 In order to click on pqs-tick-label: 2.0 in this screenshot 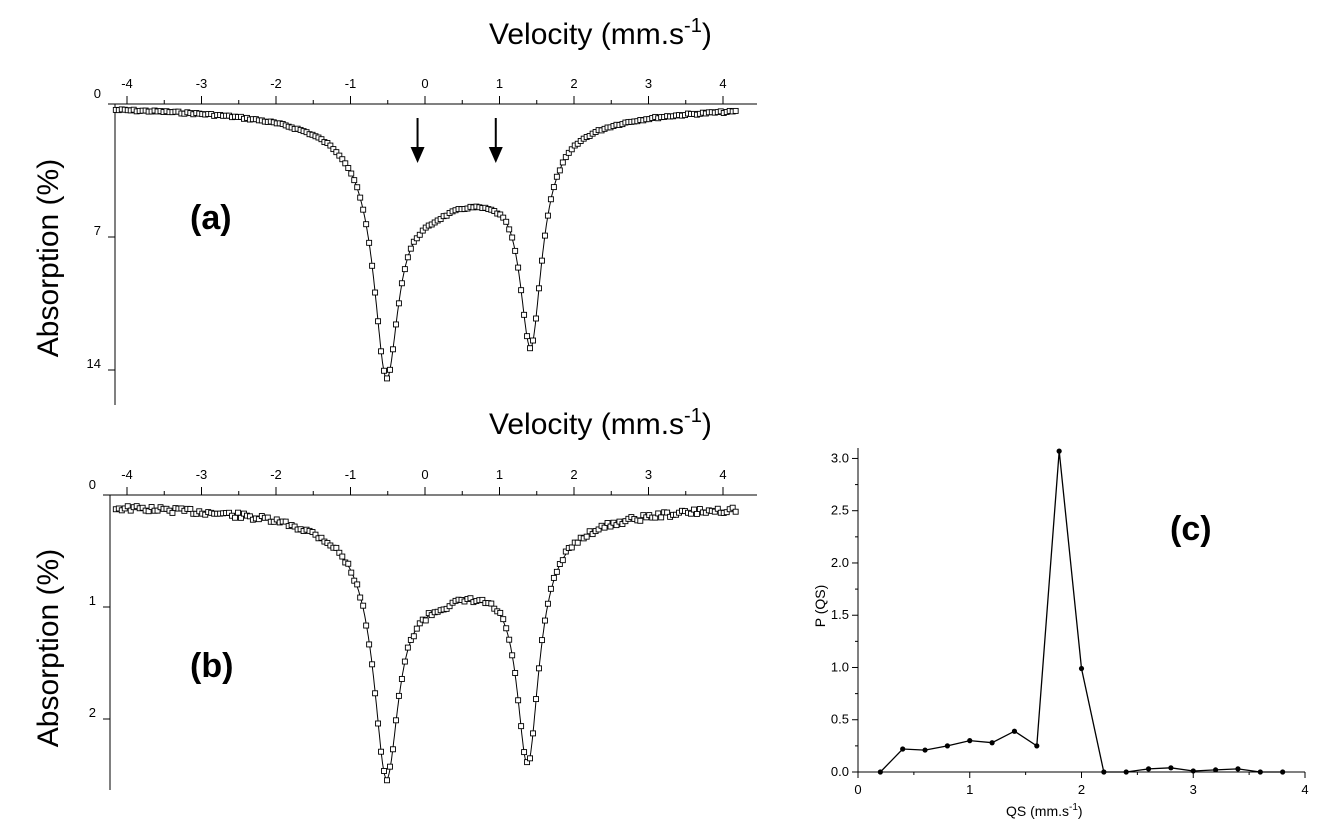, I will do `click(840, 562)`.